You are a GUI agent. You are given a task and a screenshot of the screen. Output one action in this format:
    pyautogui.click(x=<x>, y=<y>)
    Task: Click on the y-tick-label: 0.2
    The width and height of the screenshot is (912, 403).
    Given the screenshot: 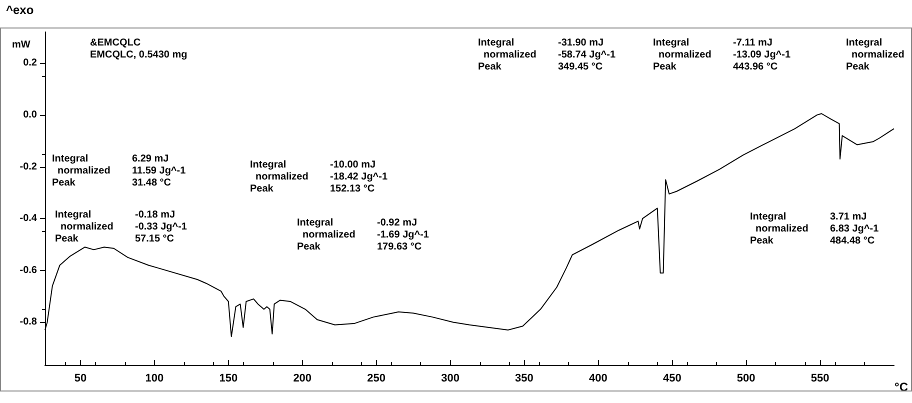 What is the action you would take?
    pyautogui.click(x=30, y=63)
    